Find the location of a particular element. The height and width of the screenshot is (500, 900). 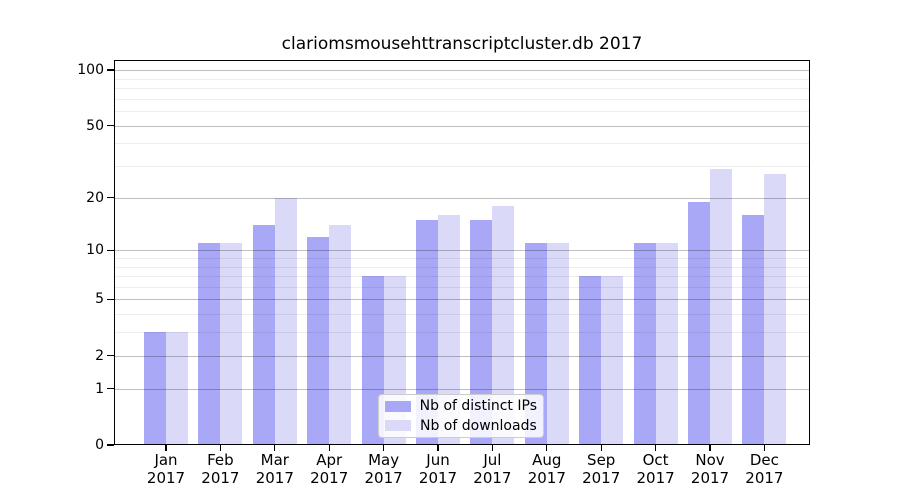

y-axis-tick-label: 50 is located at coordinates (95, 125).